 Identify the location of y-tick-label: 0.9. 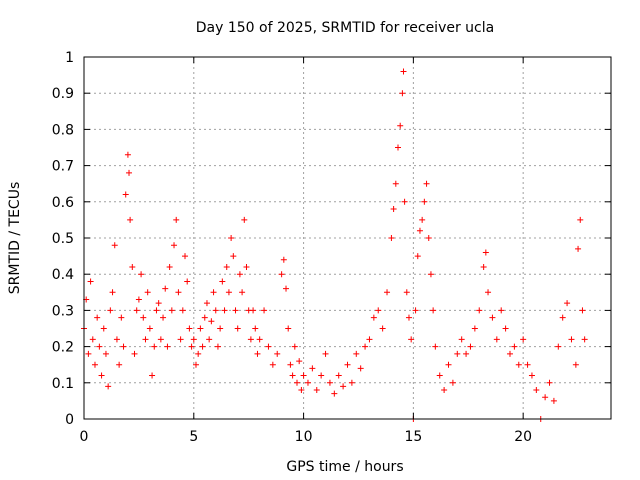
(63, 94).